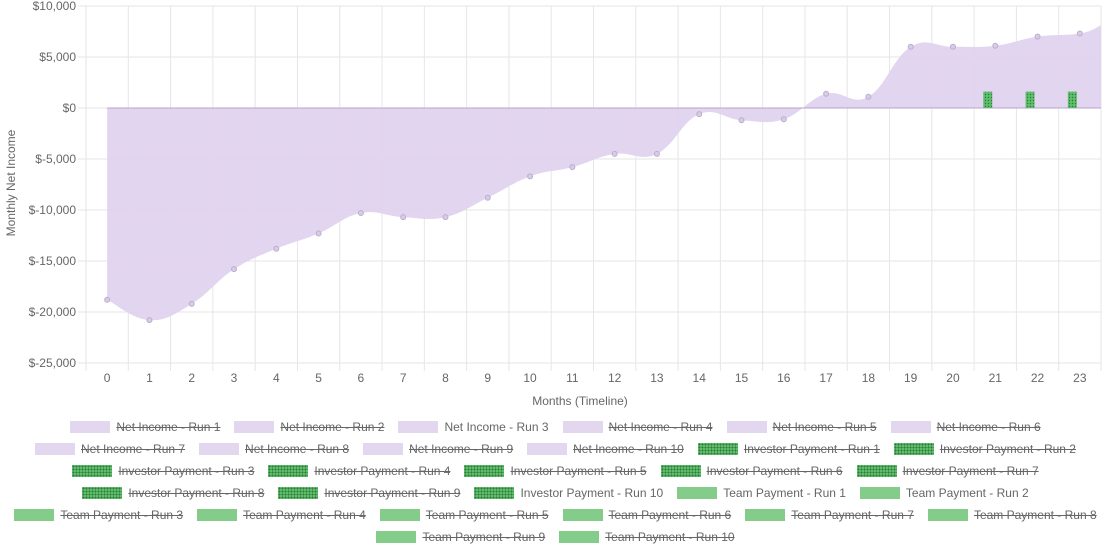 This screenshot has height=555, width=1111. I want to click on legend-item: Team Payment - Run 4, so click(281, 515).